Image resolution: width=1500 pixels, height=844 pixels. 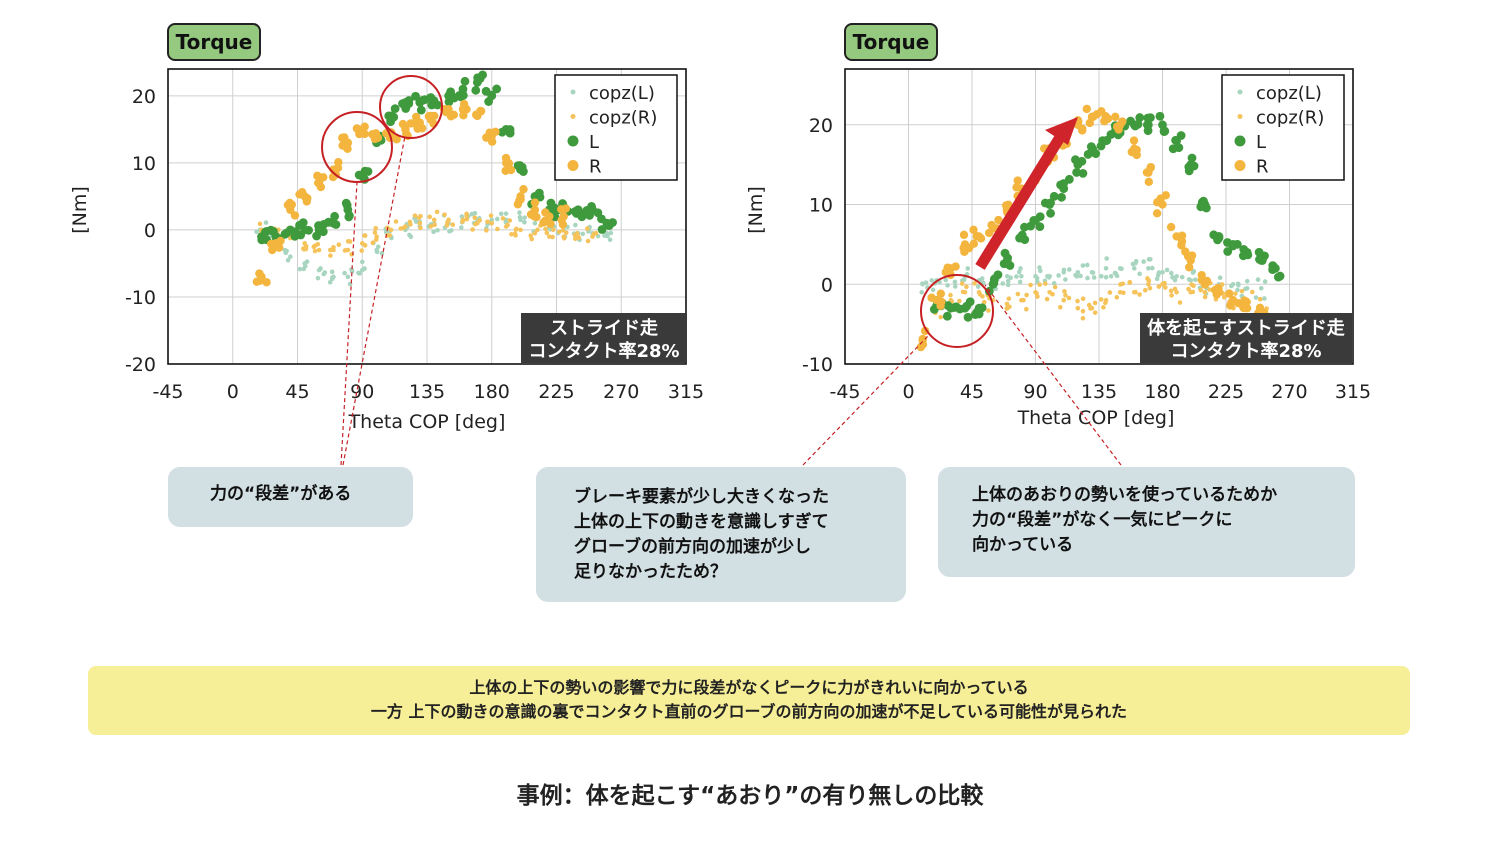 I want to click on torque-badge: Torque, so click(x=891, y=42).